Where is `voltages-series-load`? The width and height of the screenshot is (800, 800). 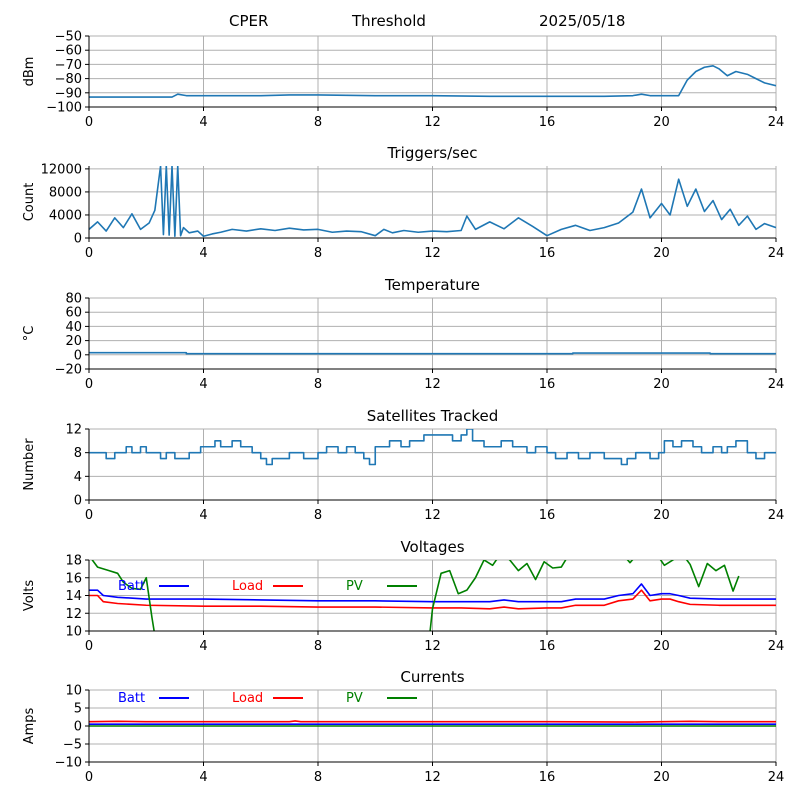 voltages-series-load is located at coordinates (432, 599).